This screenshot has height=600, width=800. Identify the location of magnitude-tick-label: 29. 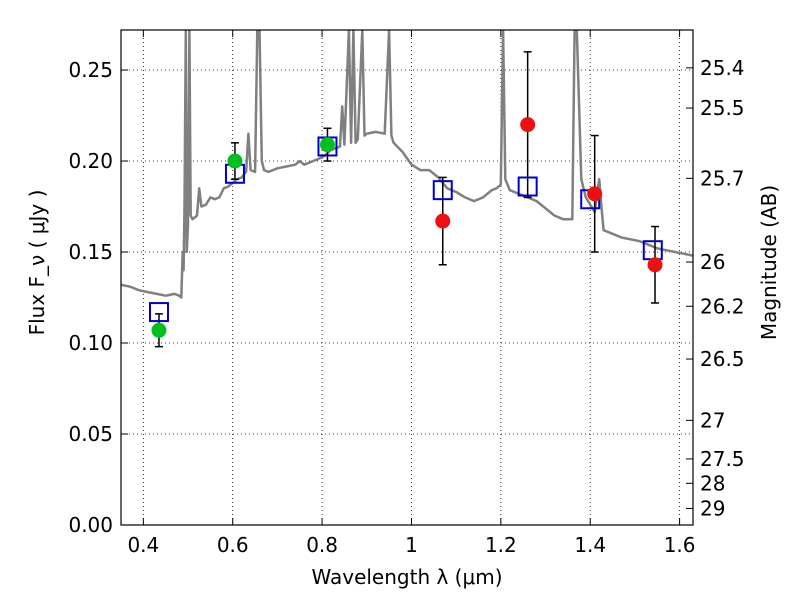
(712, 508).